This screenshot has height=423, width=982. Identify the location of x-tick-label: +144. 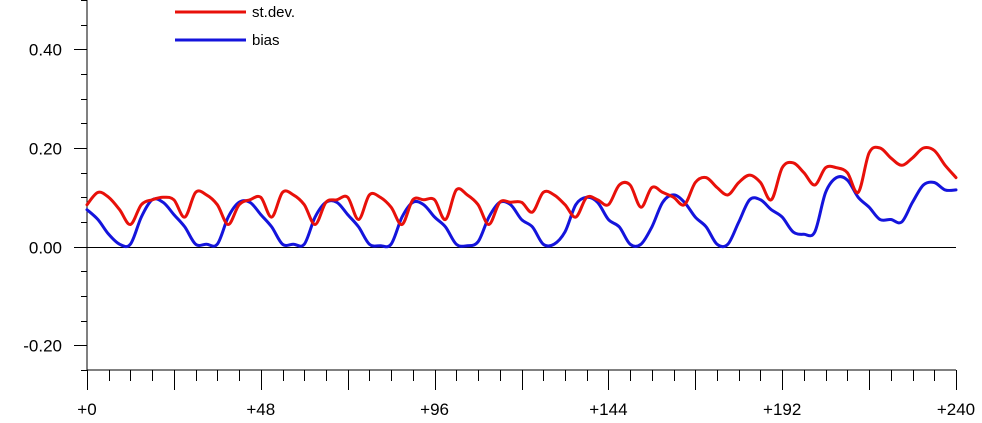
(608, 409).